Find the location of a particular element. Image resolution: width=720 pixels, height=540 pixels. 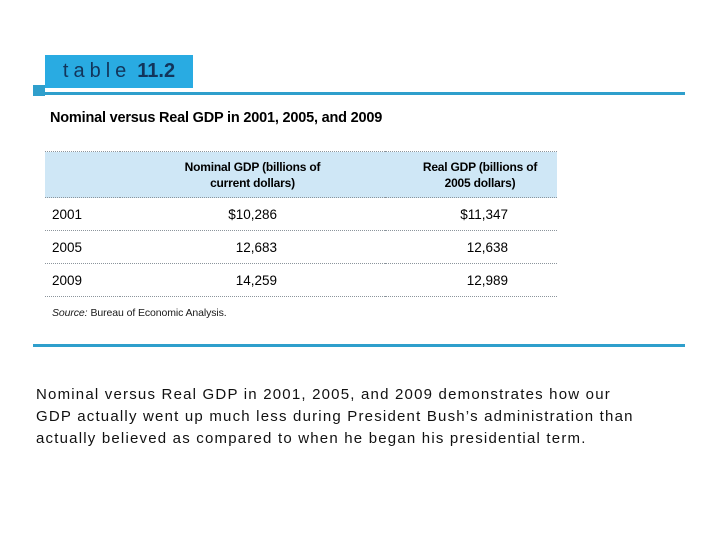

header-year-cell is located at coordinates (82, 174).